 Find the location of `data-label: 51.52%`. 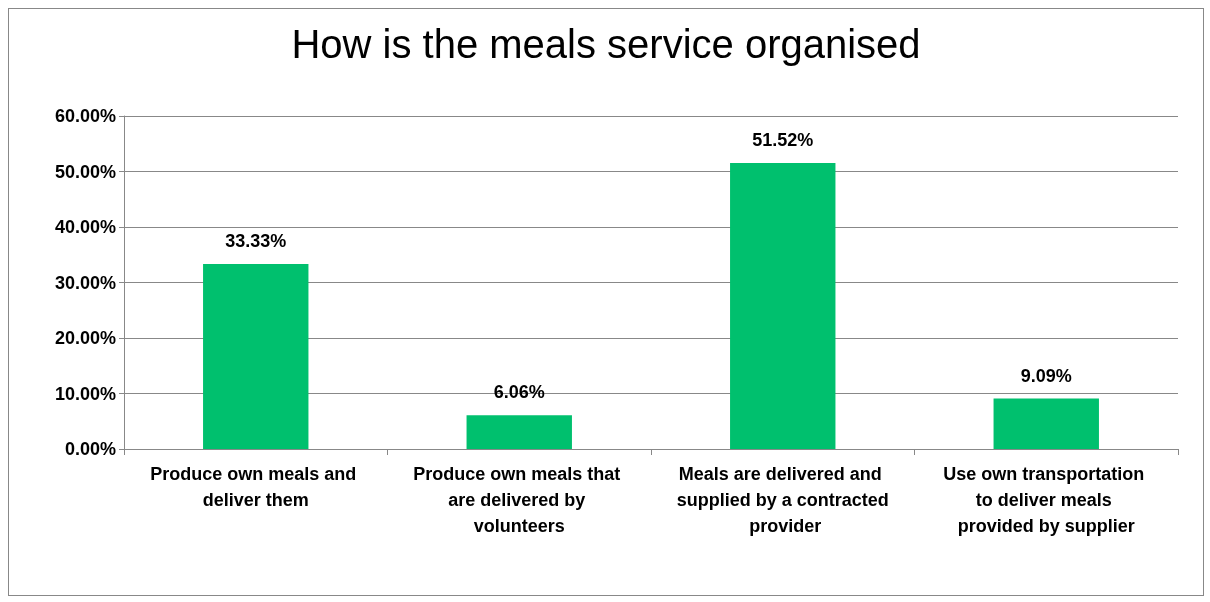

data-label: 51.52% is located at coordinates (783, 140).